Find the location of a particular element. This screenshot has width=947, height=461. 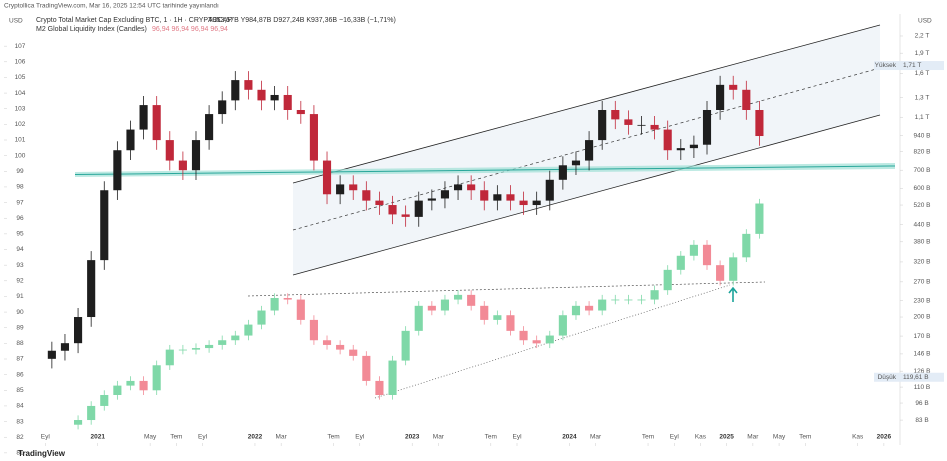

y2-tick-label: 96 B is located at coordinates (921, 403).